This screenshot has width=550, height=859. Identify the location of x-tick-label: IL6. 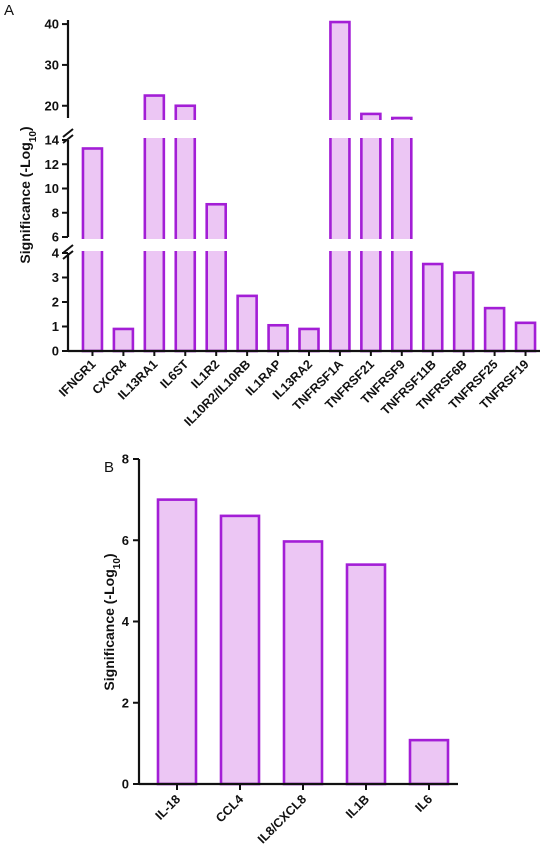
(423, 803).